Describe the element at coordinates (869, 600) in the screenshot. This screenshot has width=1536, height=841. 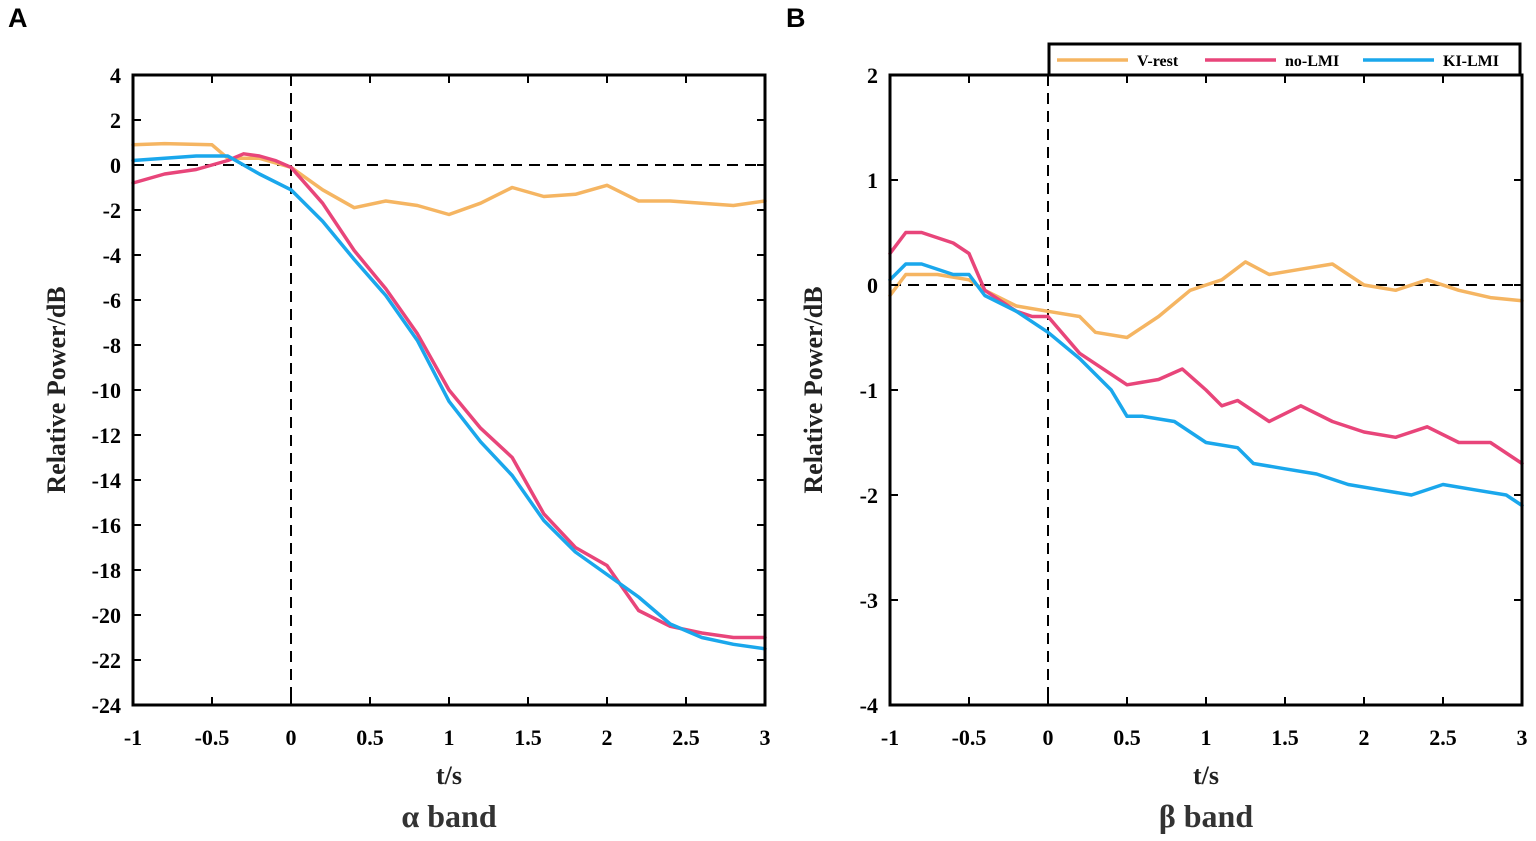
I see `y-tick-label: -3` at that location.